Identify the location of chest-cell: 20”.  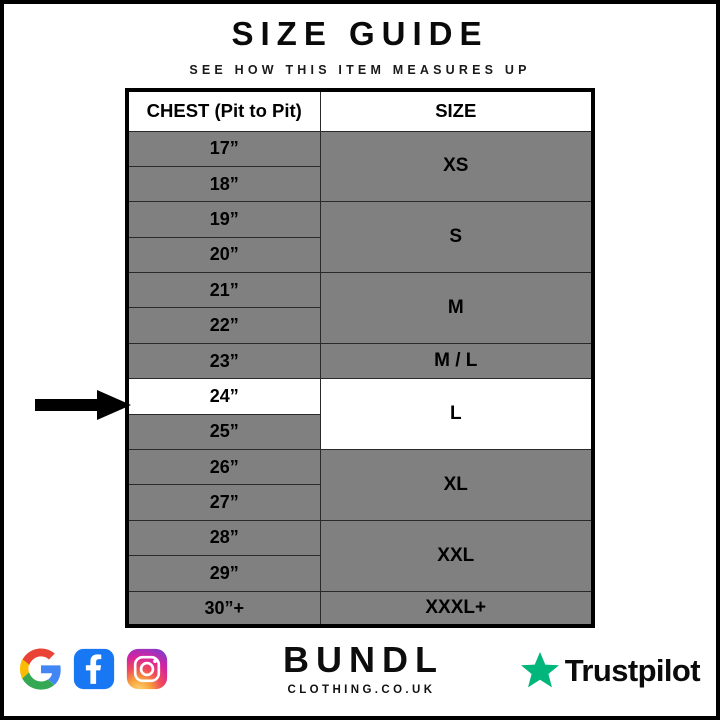
(223, 255).